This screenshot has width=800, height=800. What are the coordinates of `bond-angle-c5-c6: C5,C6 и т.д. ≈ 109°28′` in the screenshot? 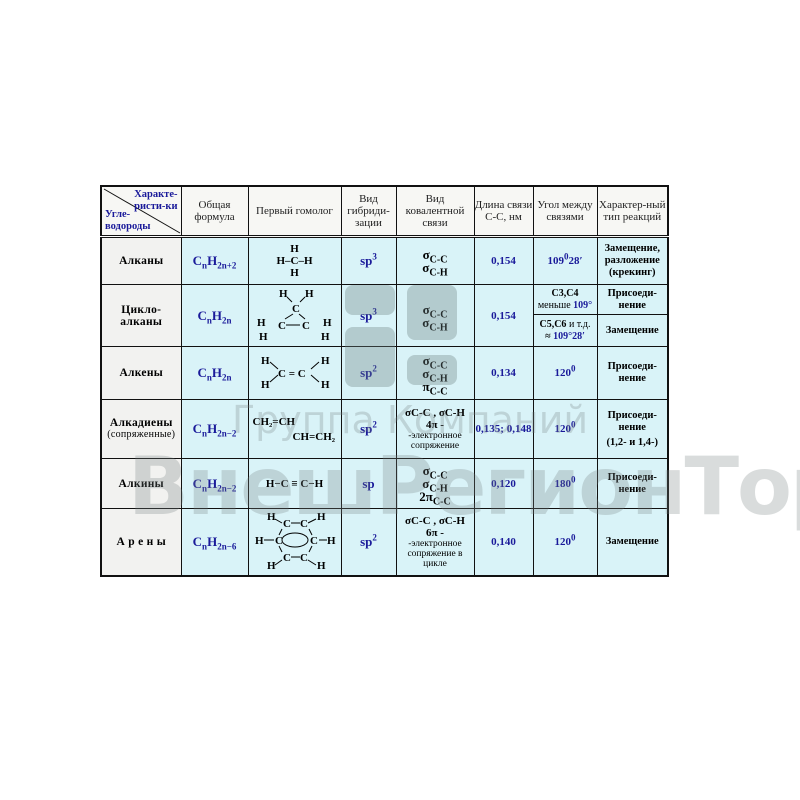 It's located at (565, 330).